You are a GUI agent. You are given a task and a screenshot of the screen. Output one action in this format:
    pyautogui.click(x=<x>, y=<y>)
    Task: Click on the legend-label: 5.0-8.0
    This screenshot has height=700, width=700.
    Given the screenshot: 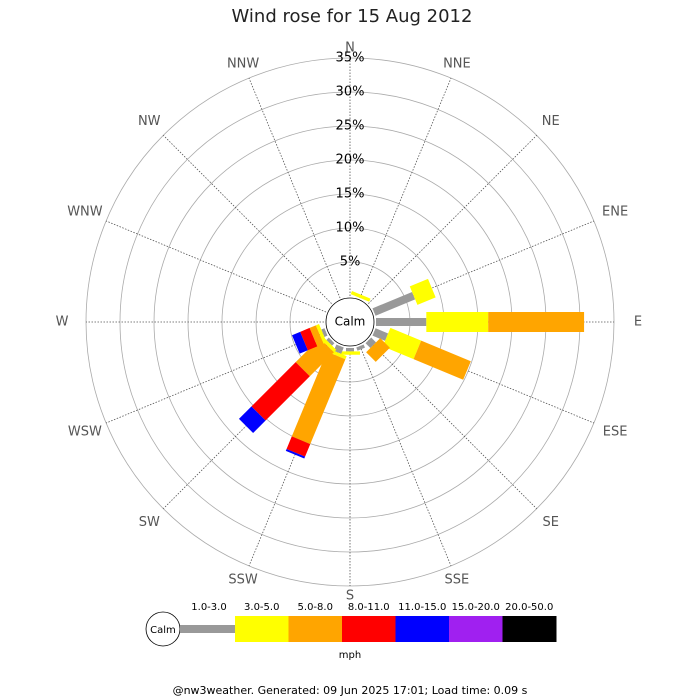 What is the action you would take?
    pyautogui.click(x=315, y=607)
    